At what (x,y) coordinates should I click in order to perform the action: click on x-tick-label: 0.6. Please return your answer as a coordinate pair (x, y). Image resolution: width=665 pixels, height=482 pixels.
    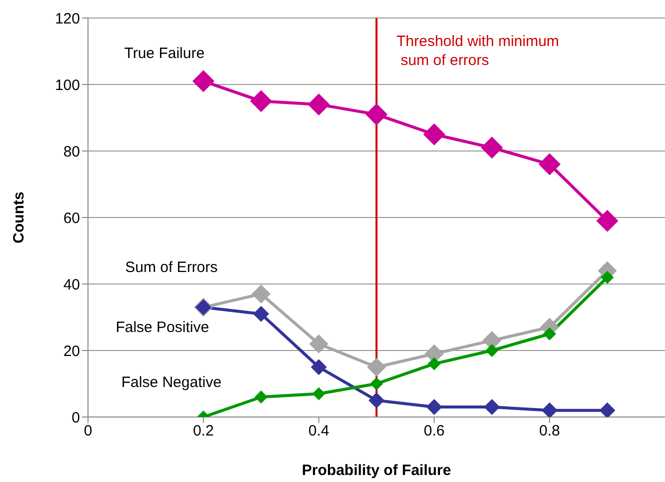
    Looking at the image, I should click on (434, 431).